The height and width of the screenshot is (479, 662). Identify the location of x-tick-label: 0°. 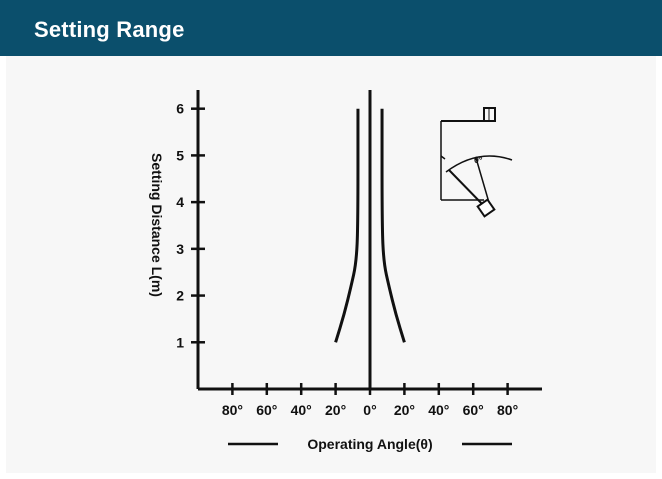
(369, 410).